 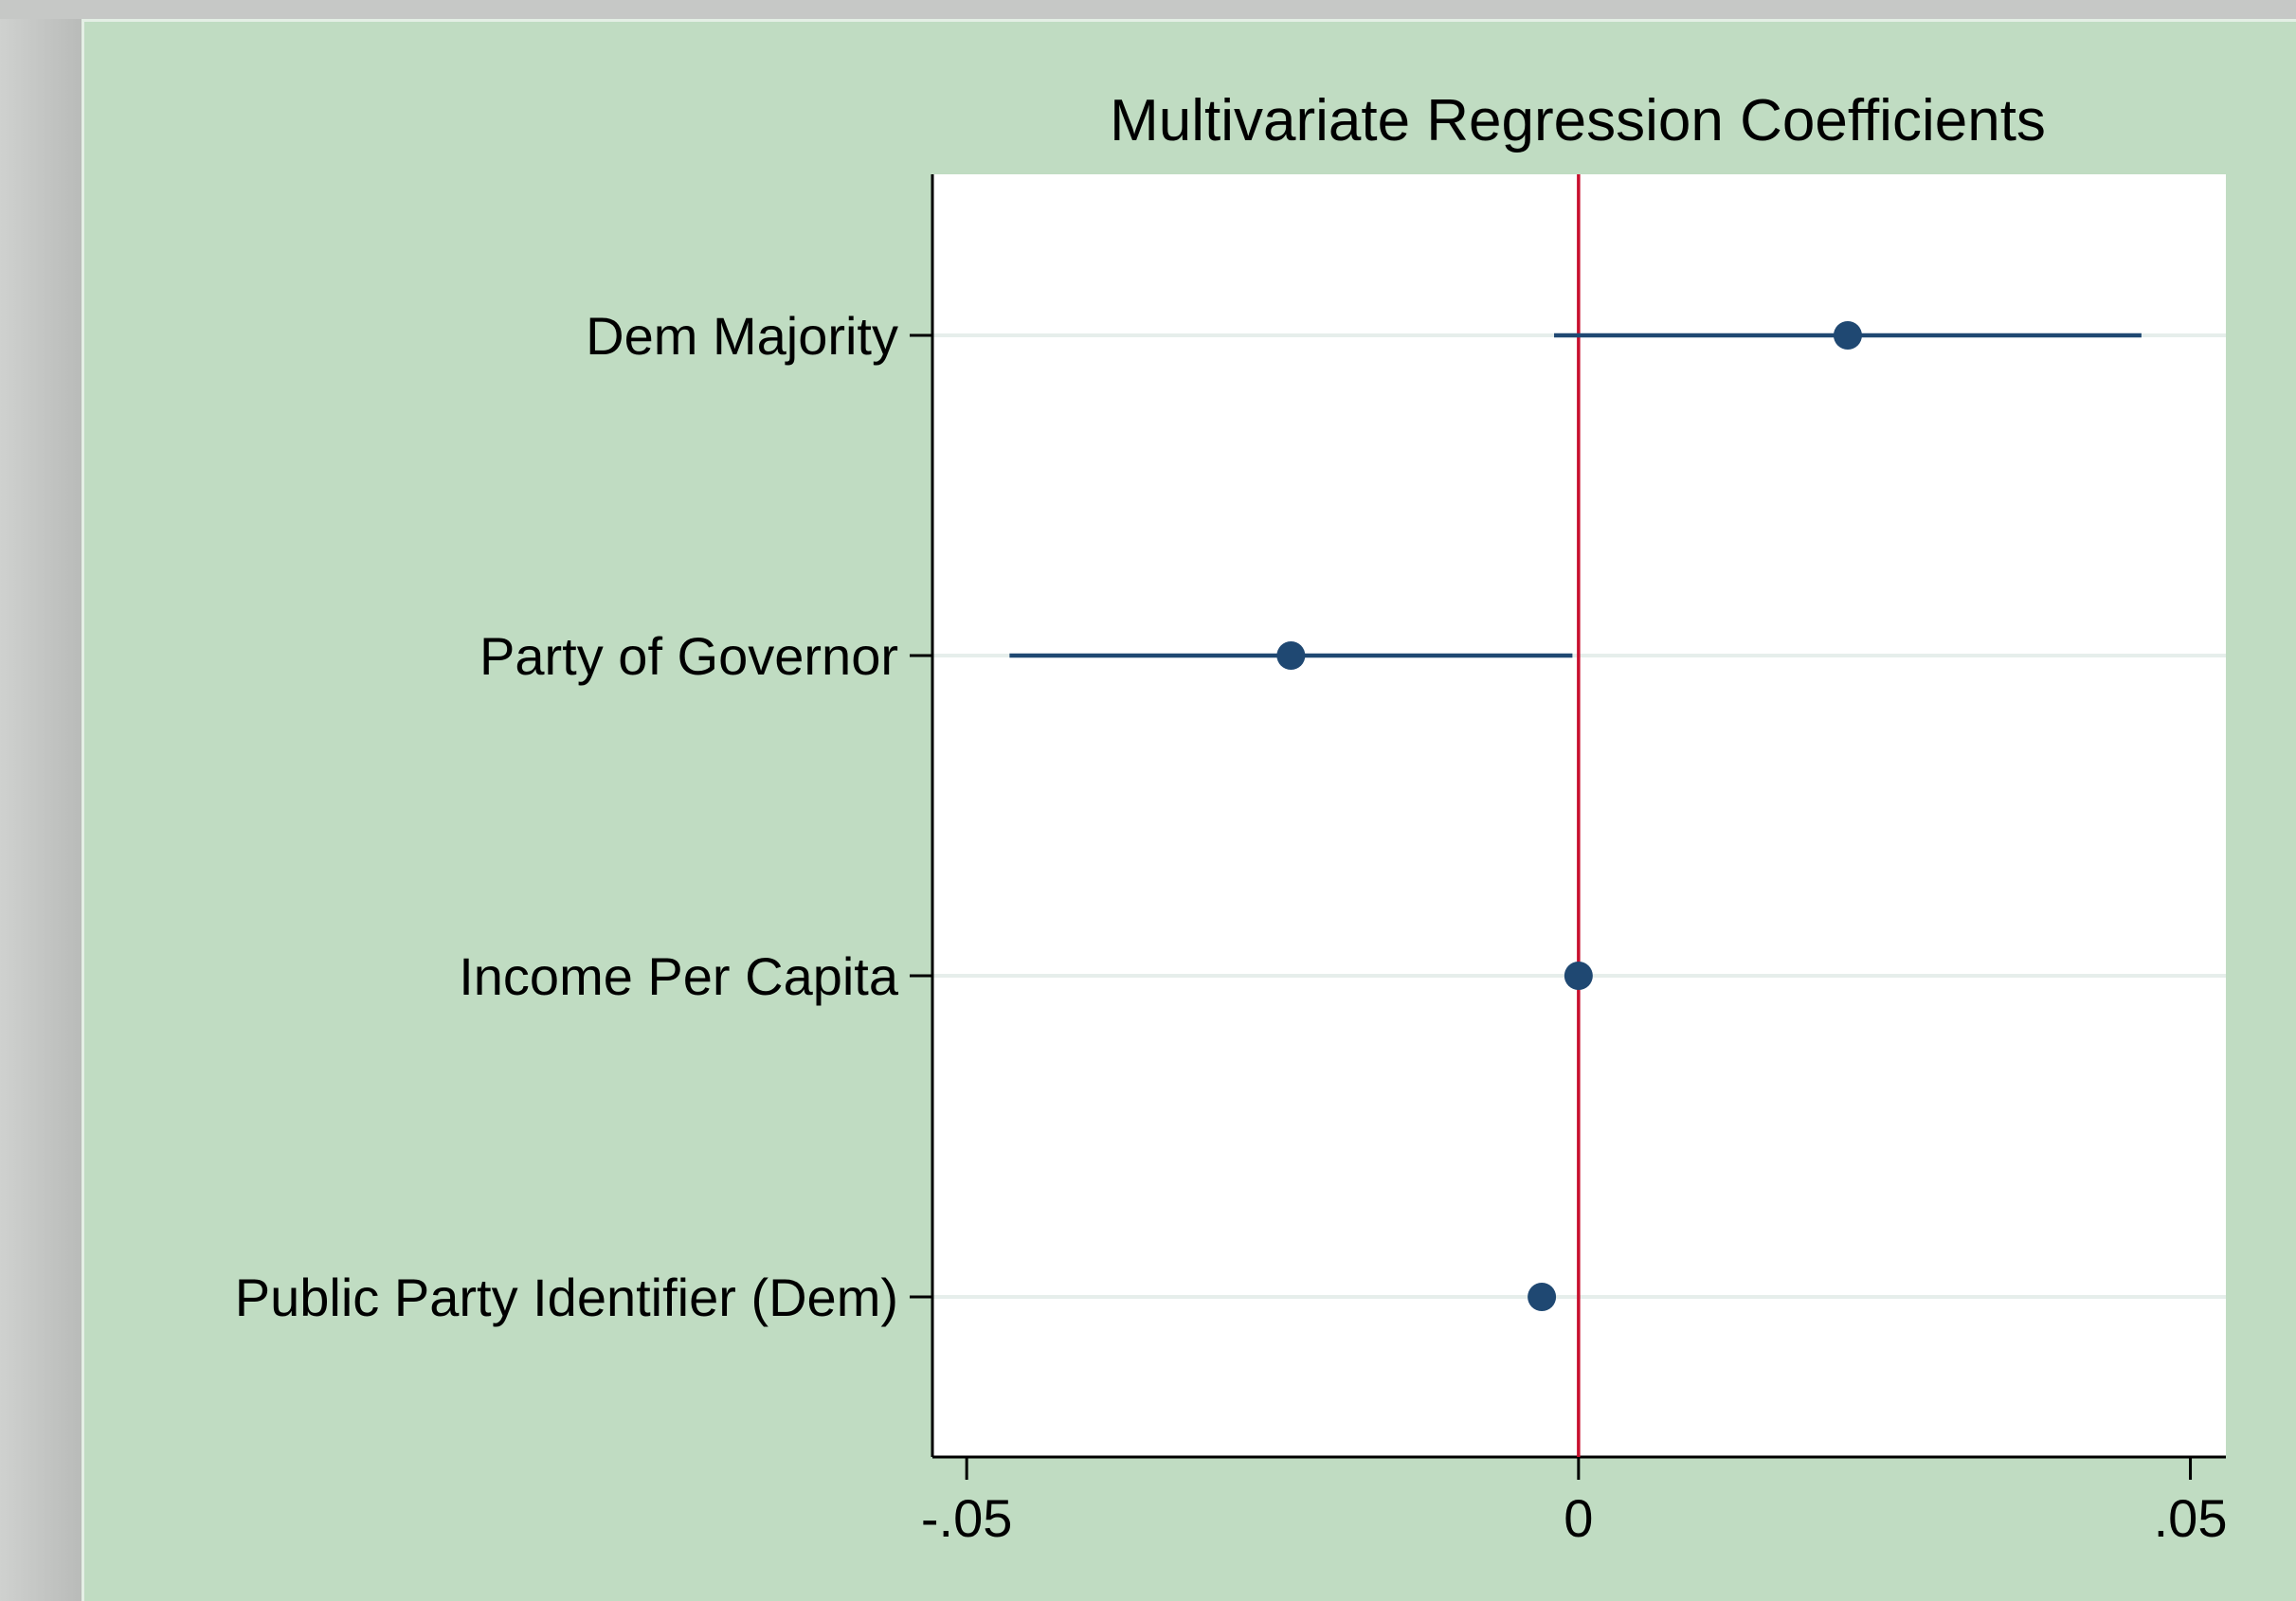 What do you see at coordinates (967, 1518) in the screenshot?
I see `x-tick-label: -.05` at bounding box center [967, 1518].